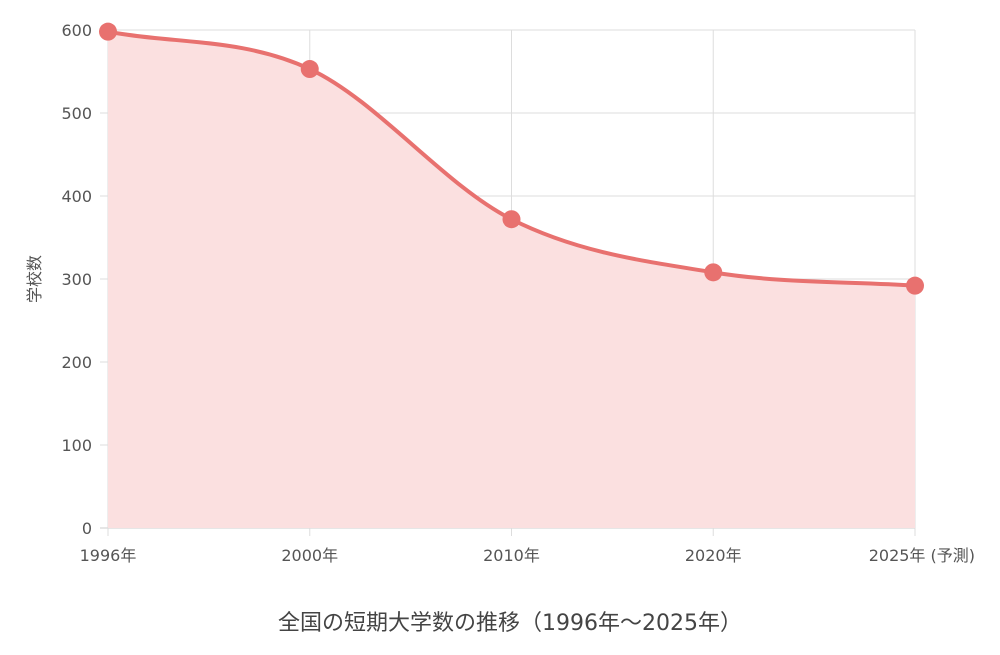  What do you see at coordinates (87, 528) in the screenshot?
I see `y-tick-label: 0` at bounding box center [87, 528].